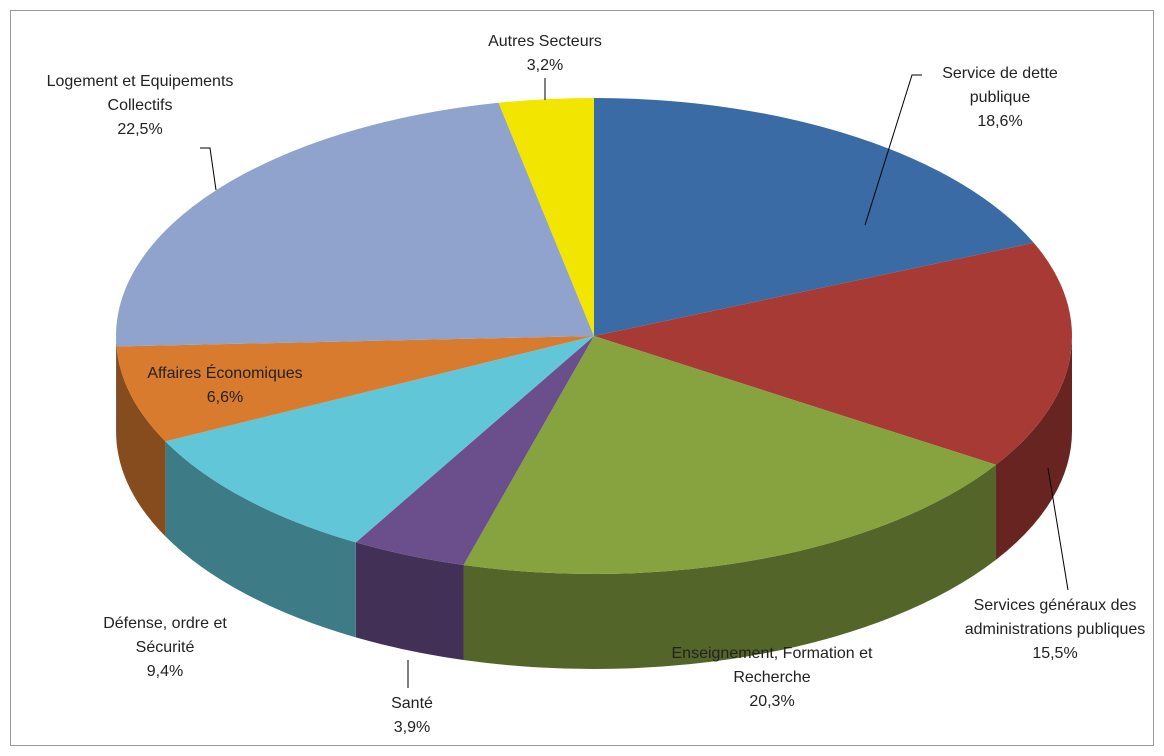 The image size is (1164, 756). What do you see at coordinates (1000, 121) in the screenshot?
I see `label-value: 18,6%` at bounding box center [1000, 121].